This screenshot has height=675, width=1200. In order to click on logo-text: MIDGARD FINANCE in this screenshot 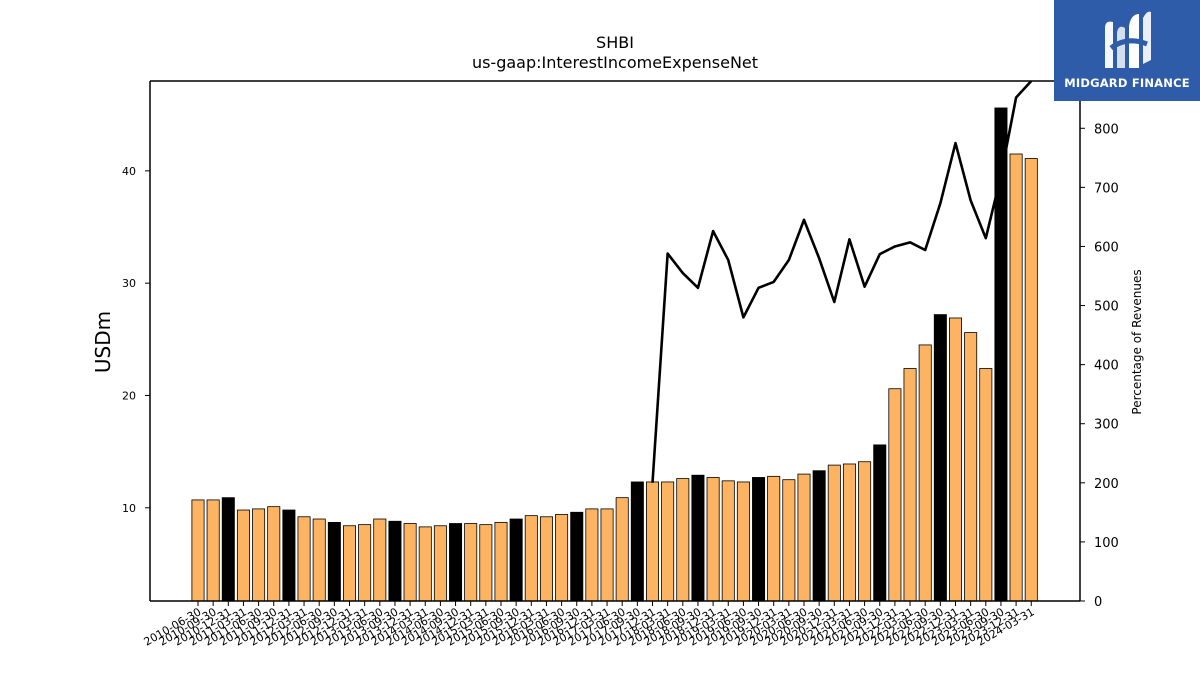, I will do `click(1127, 83)`.